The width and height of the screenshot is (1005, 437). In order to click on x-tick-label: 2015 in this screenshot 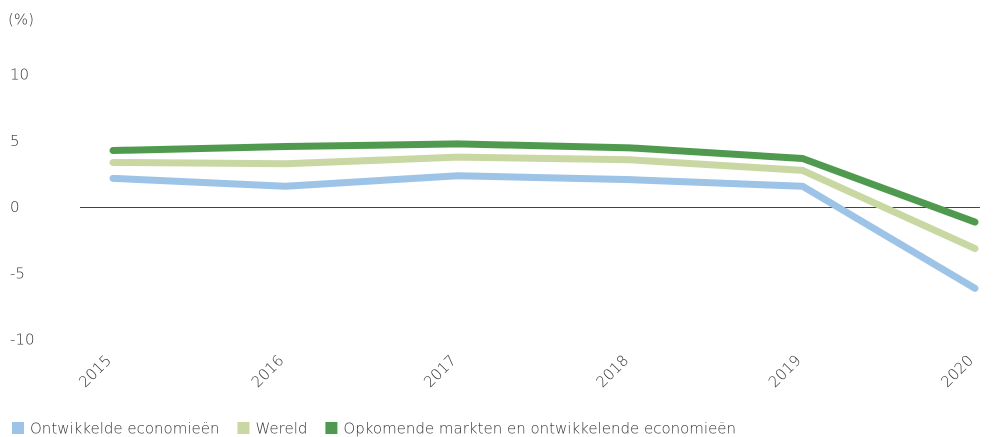, I will do `click(95, 371)`.